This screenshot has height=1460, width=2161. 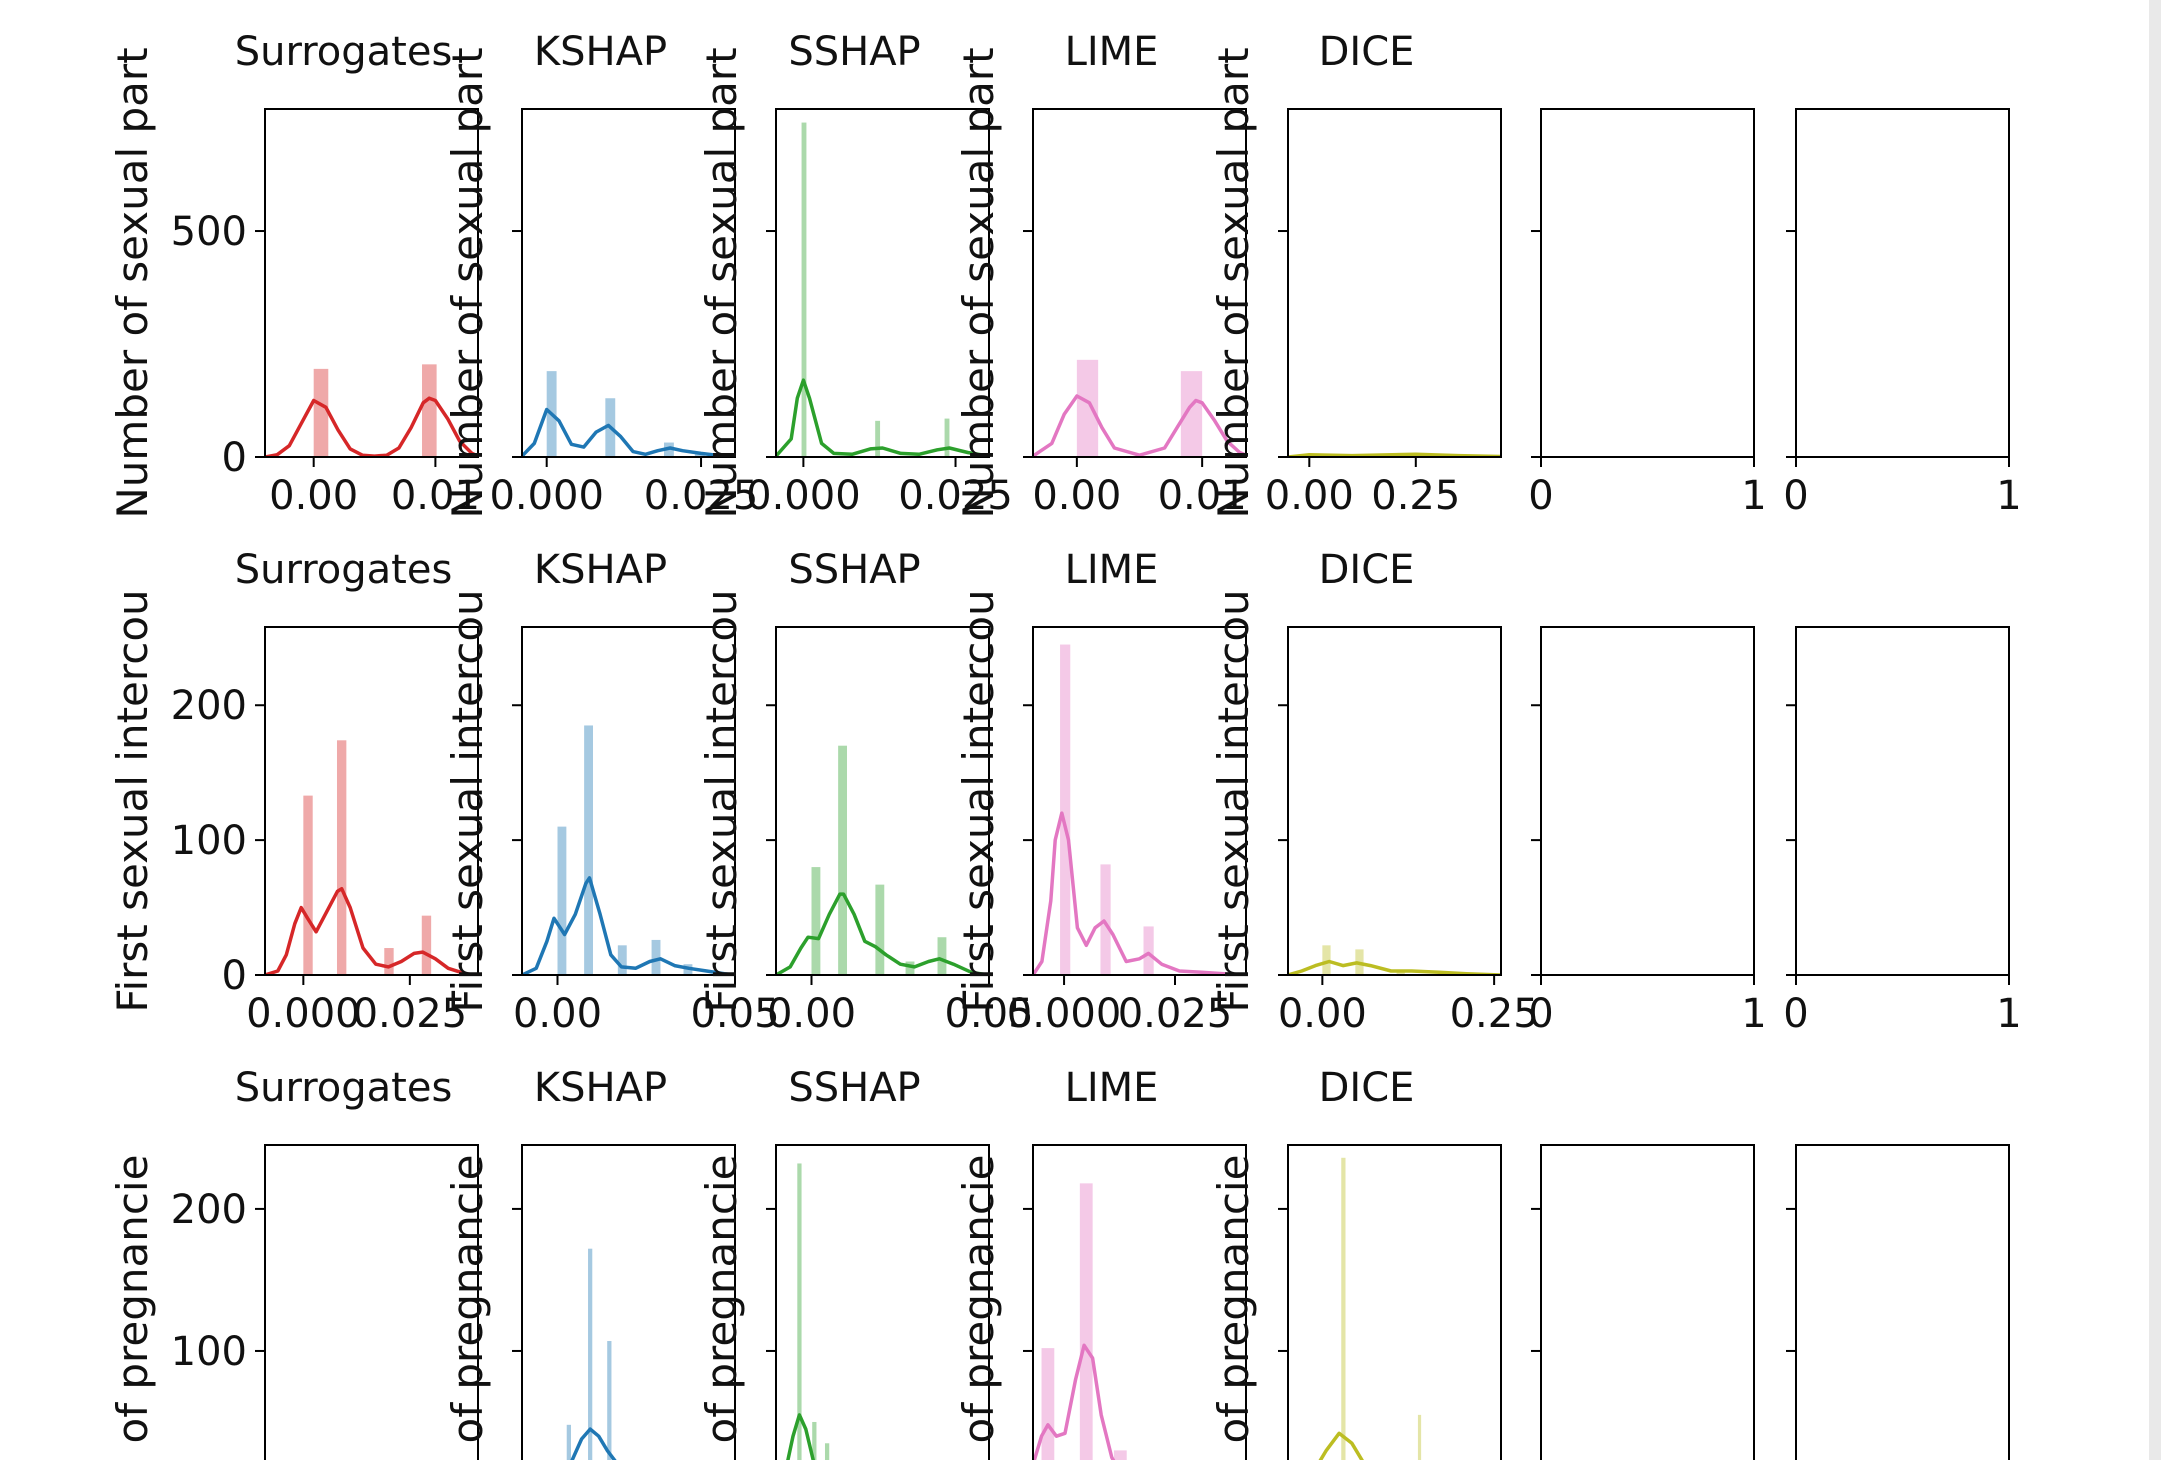 I want to click on y-axis-label: n of pregnancie, so click(x=721, y=1307).